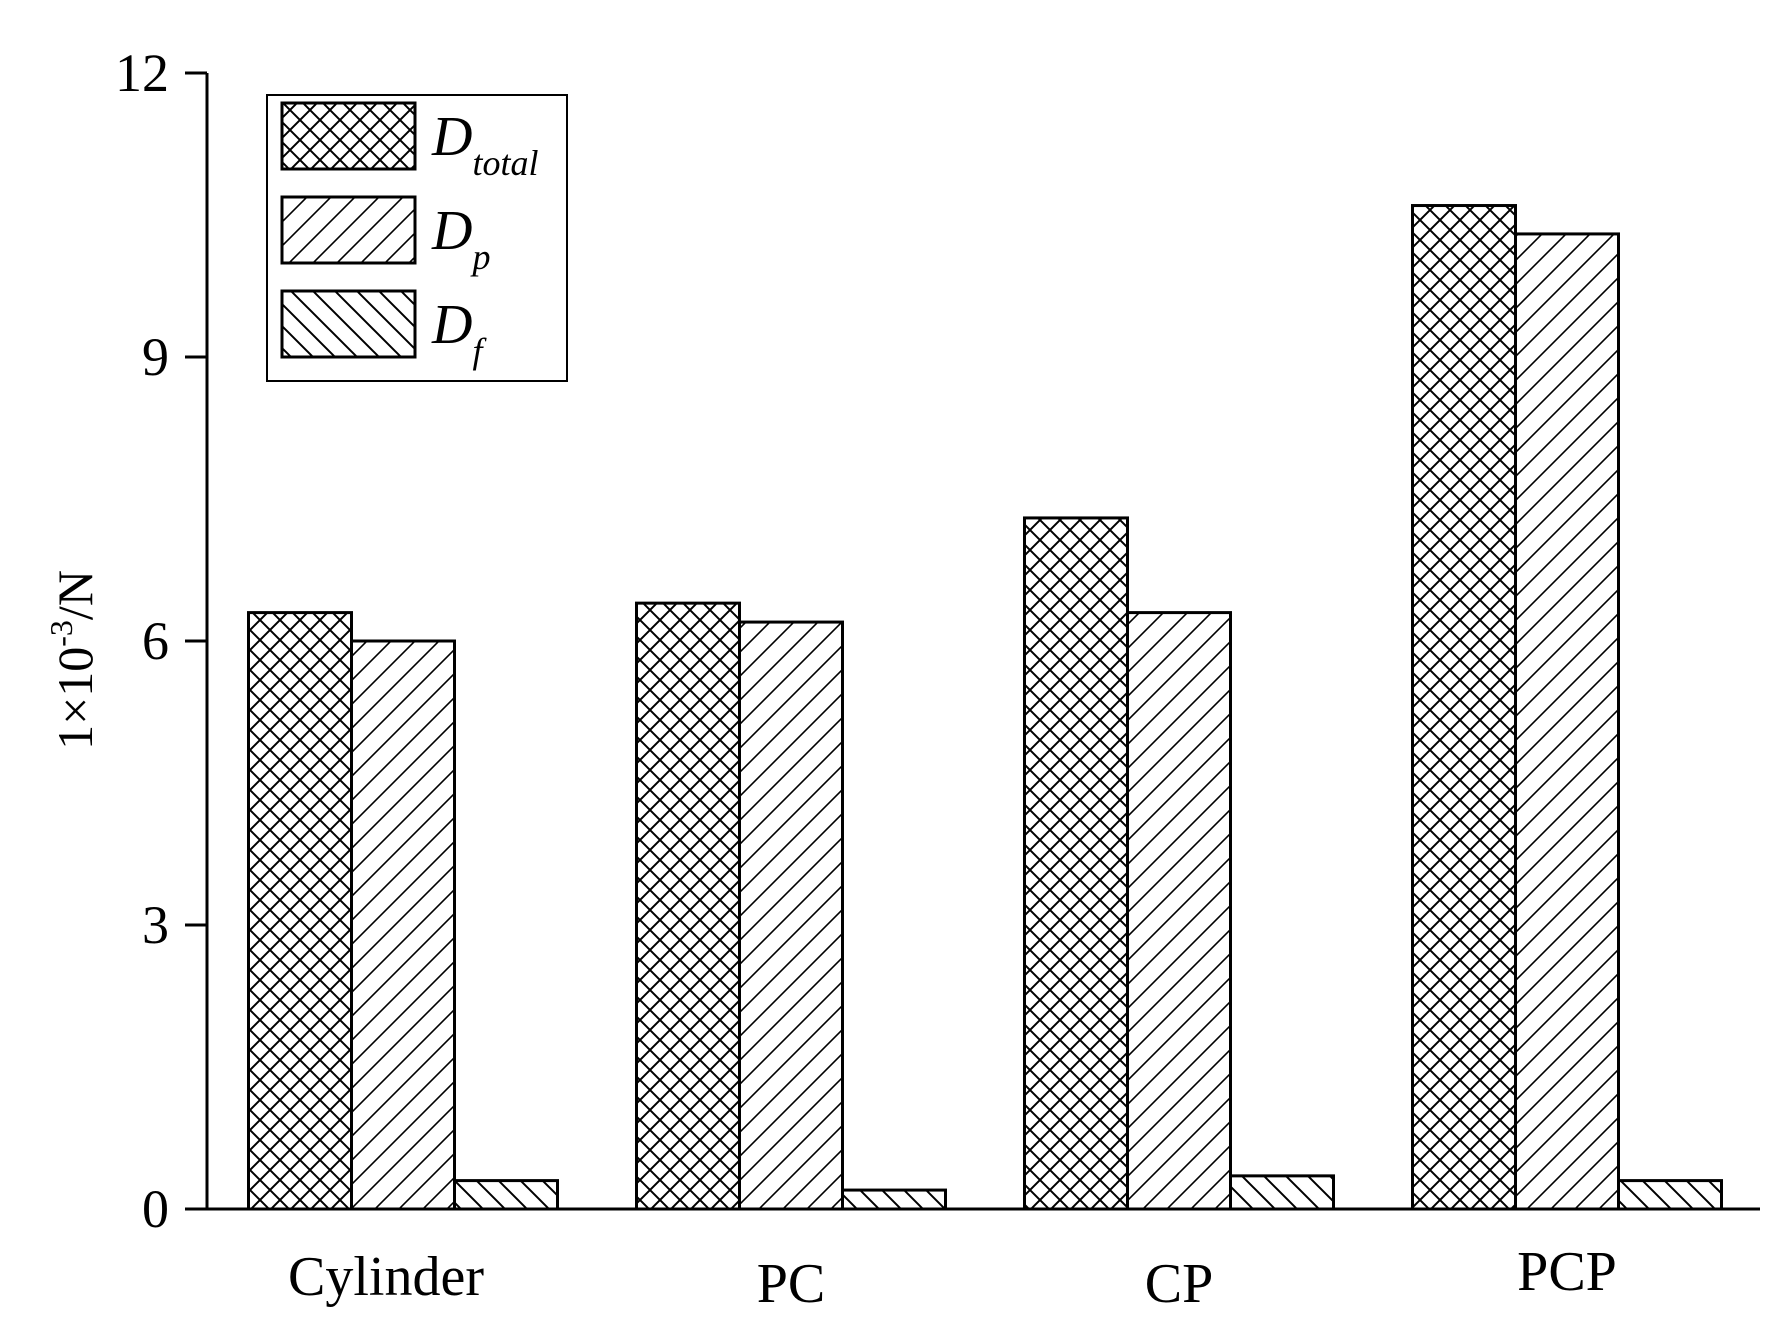  Describe the element at coordinates (75, 698) in the screenshot. I see `y-axis-label-base: 1×10` at that location.